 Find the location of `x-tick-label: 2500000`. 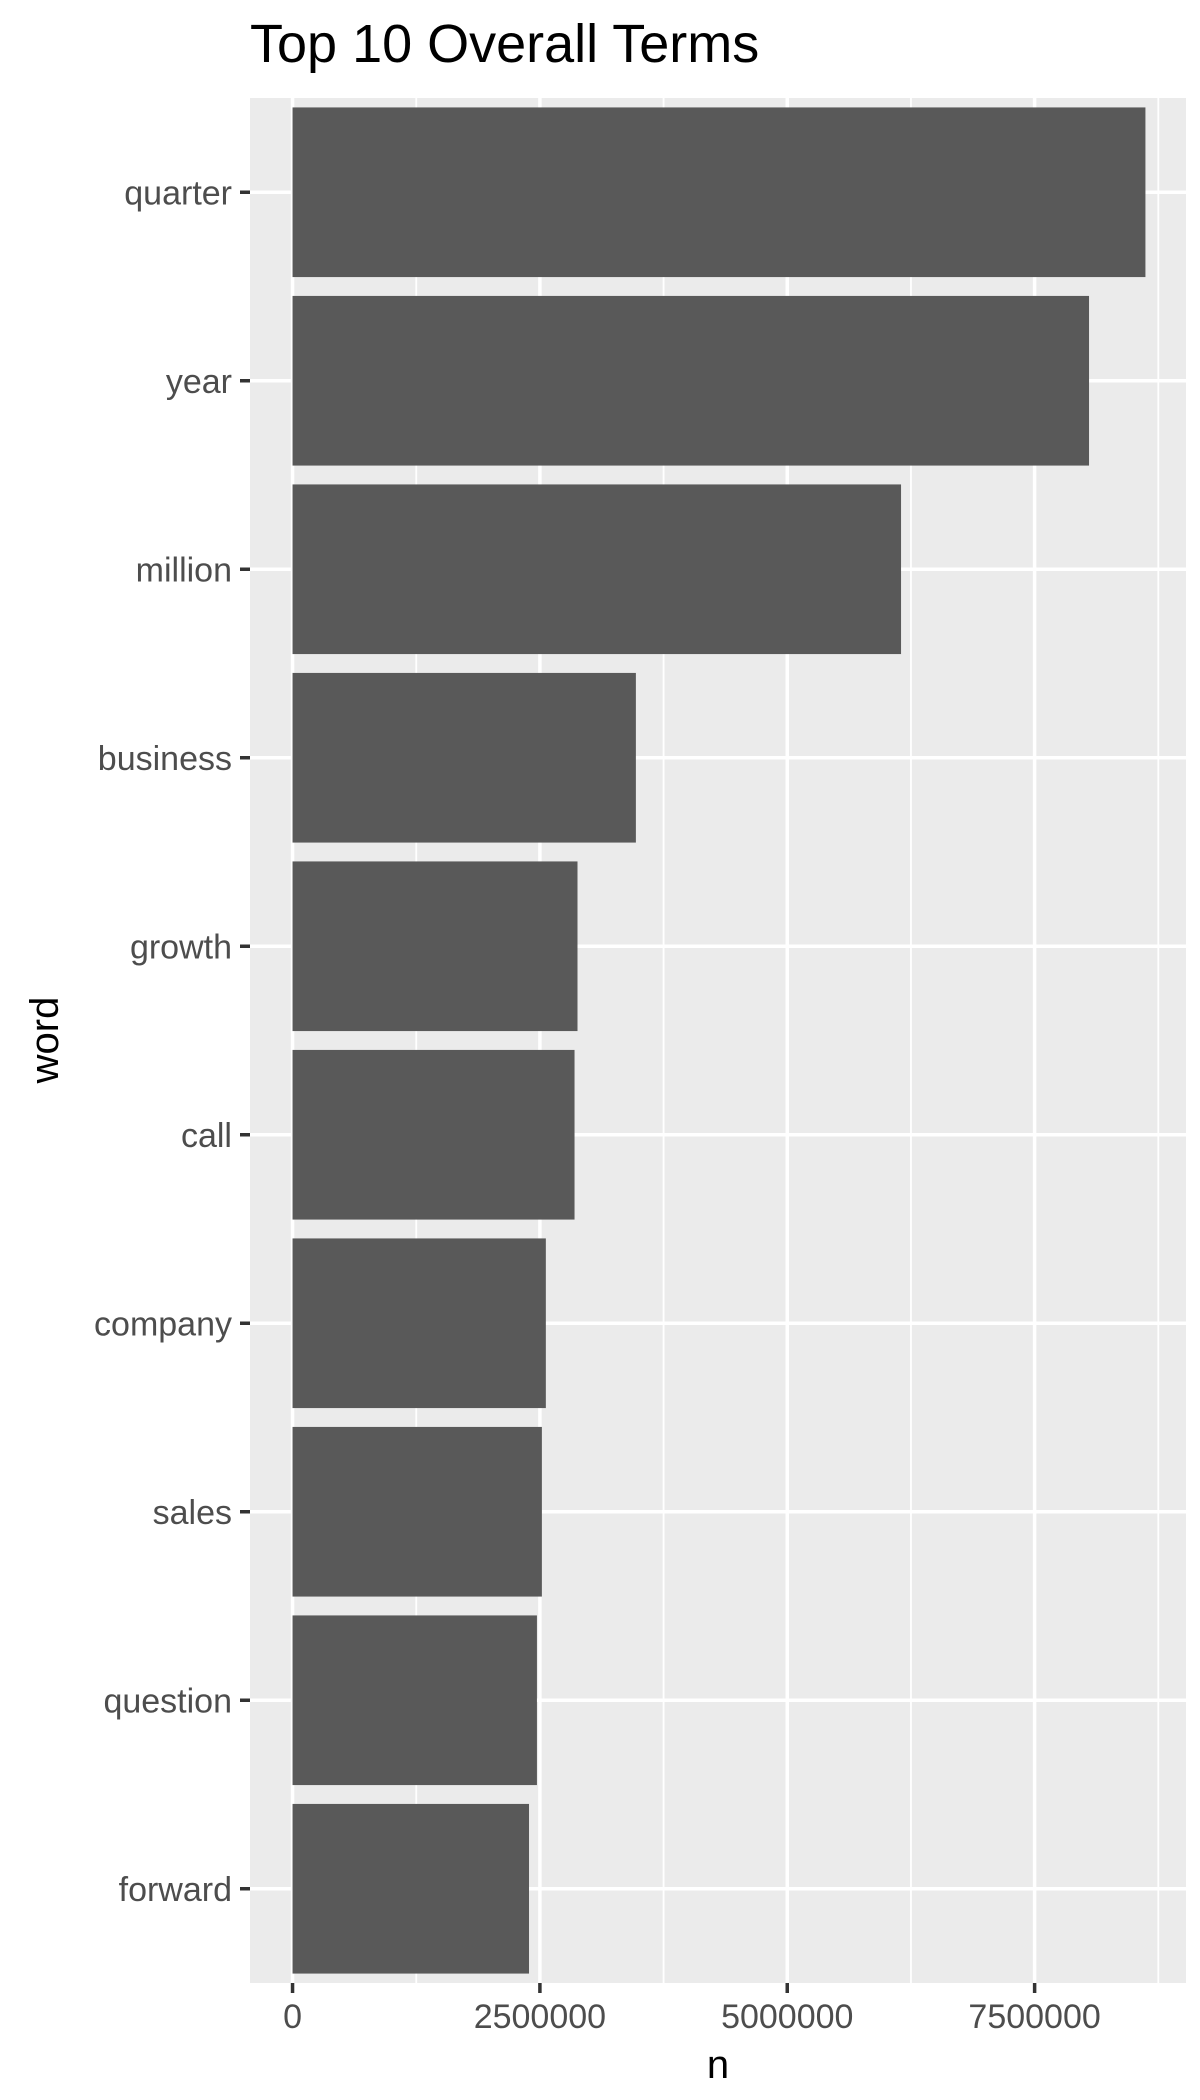

x-tick-label: 2500000 is located at coordinates (540, 2017).